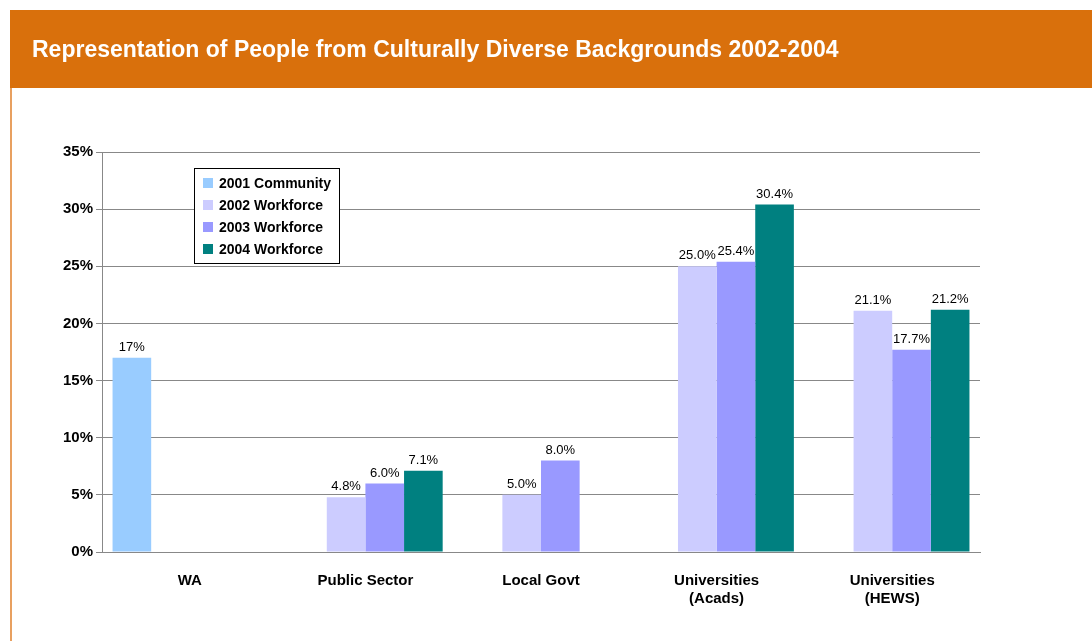  I want to click on data-label: 6.0%, so click(384, 472).